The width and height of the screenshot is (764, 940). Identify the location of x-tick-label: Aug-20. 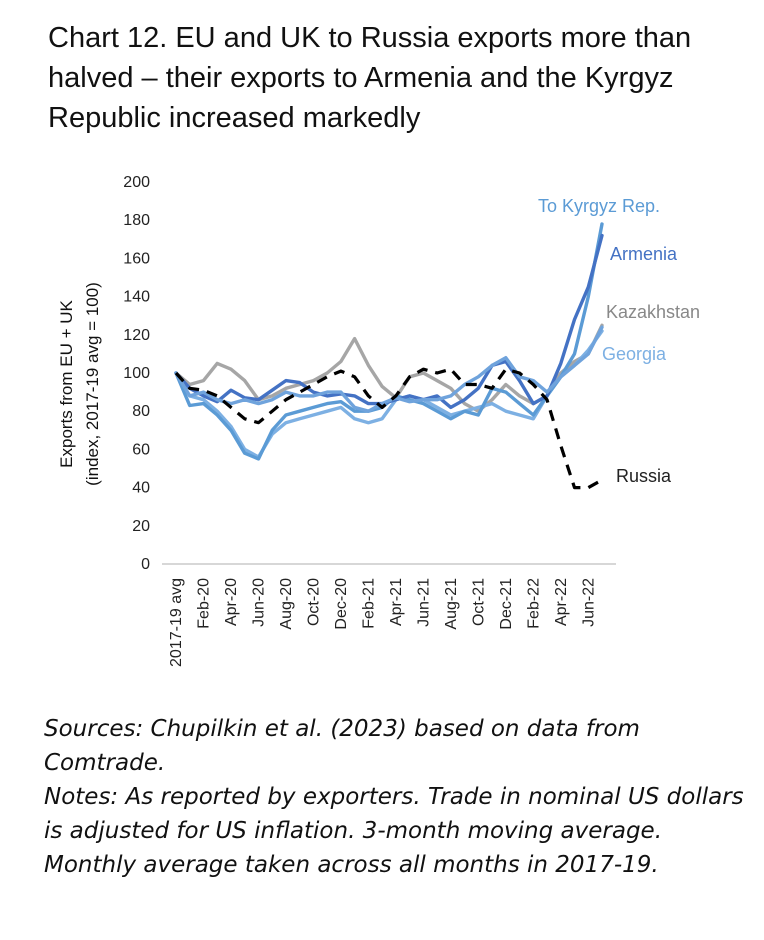
(286, 604).